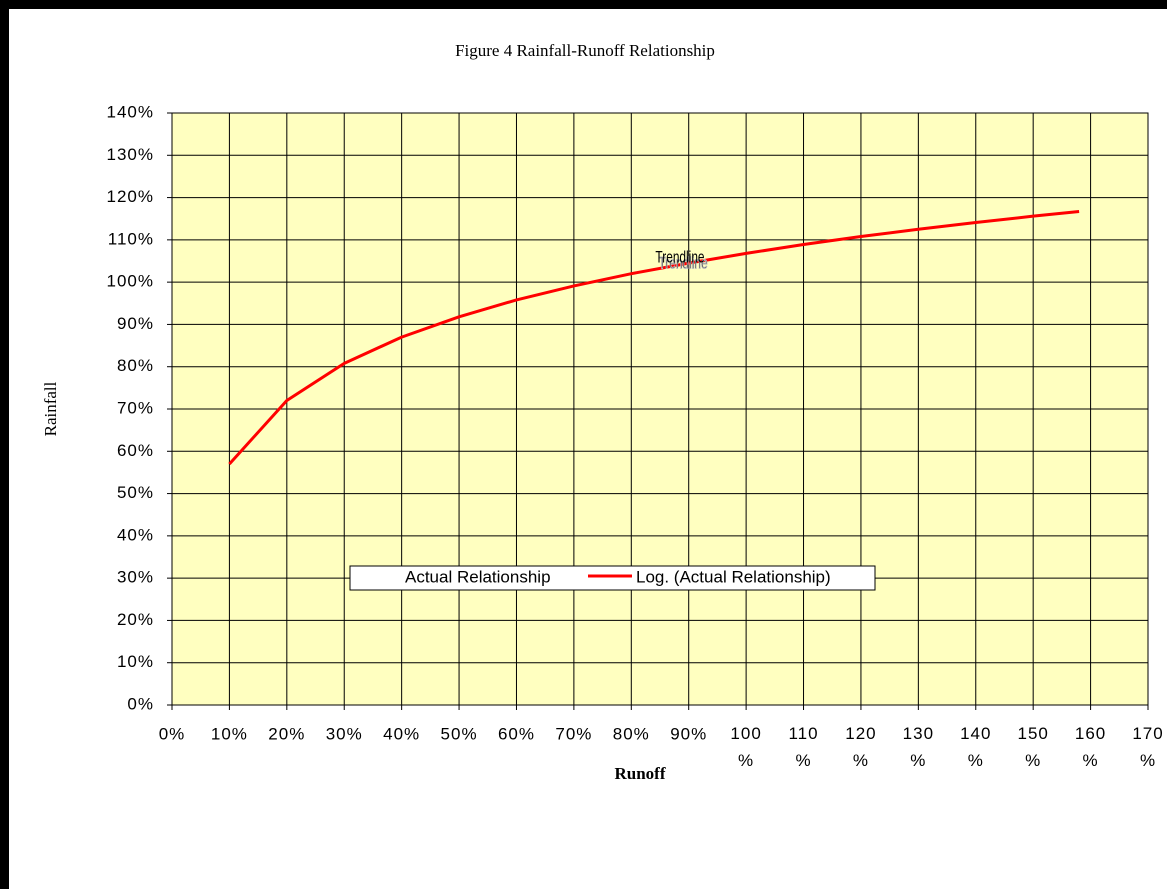 The height and width of the screenshot is (889, 1167). Describe the element at coordinates (135, 323) in the screenshot. I see `y-tick-label: 90%` at that location.